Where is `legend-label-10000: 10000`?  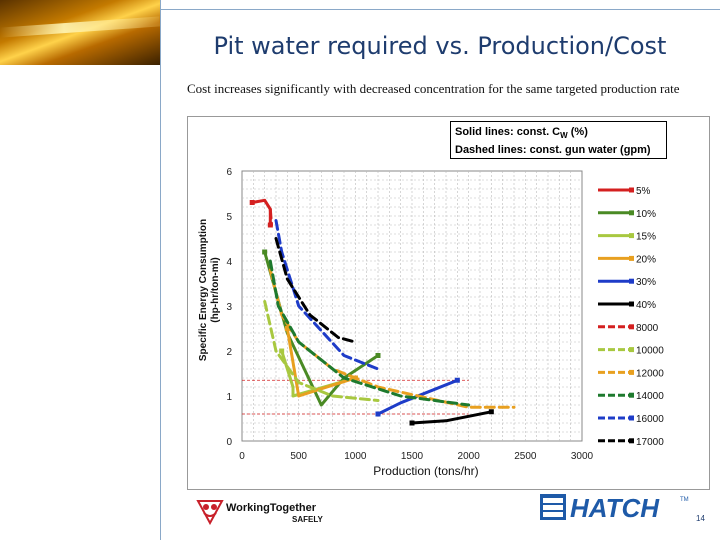 legend-label-10000: 10000 is located at coordinates (650, 351).